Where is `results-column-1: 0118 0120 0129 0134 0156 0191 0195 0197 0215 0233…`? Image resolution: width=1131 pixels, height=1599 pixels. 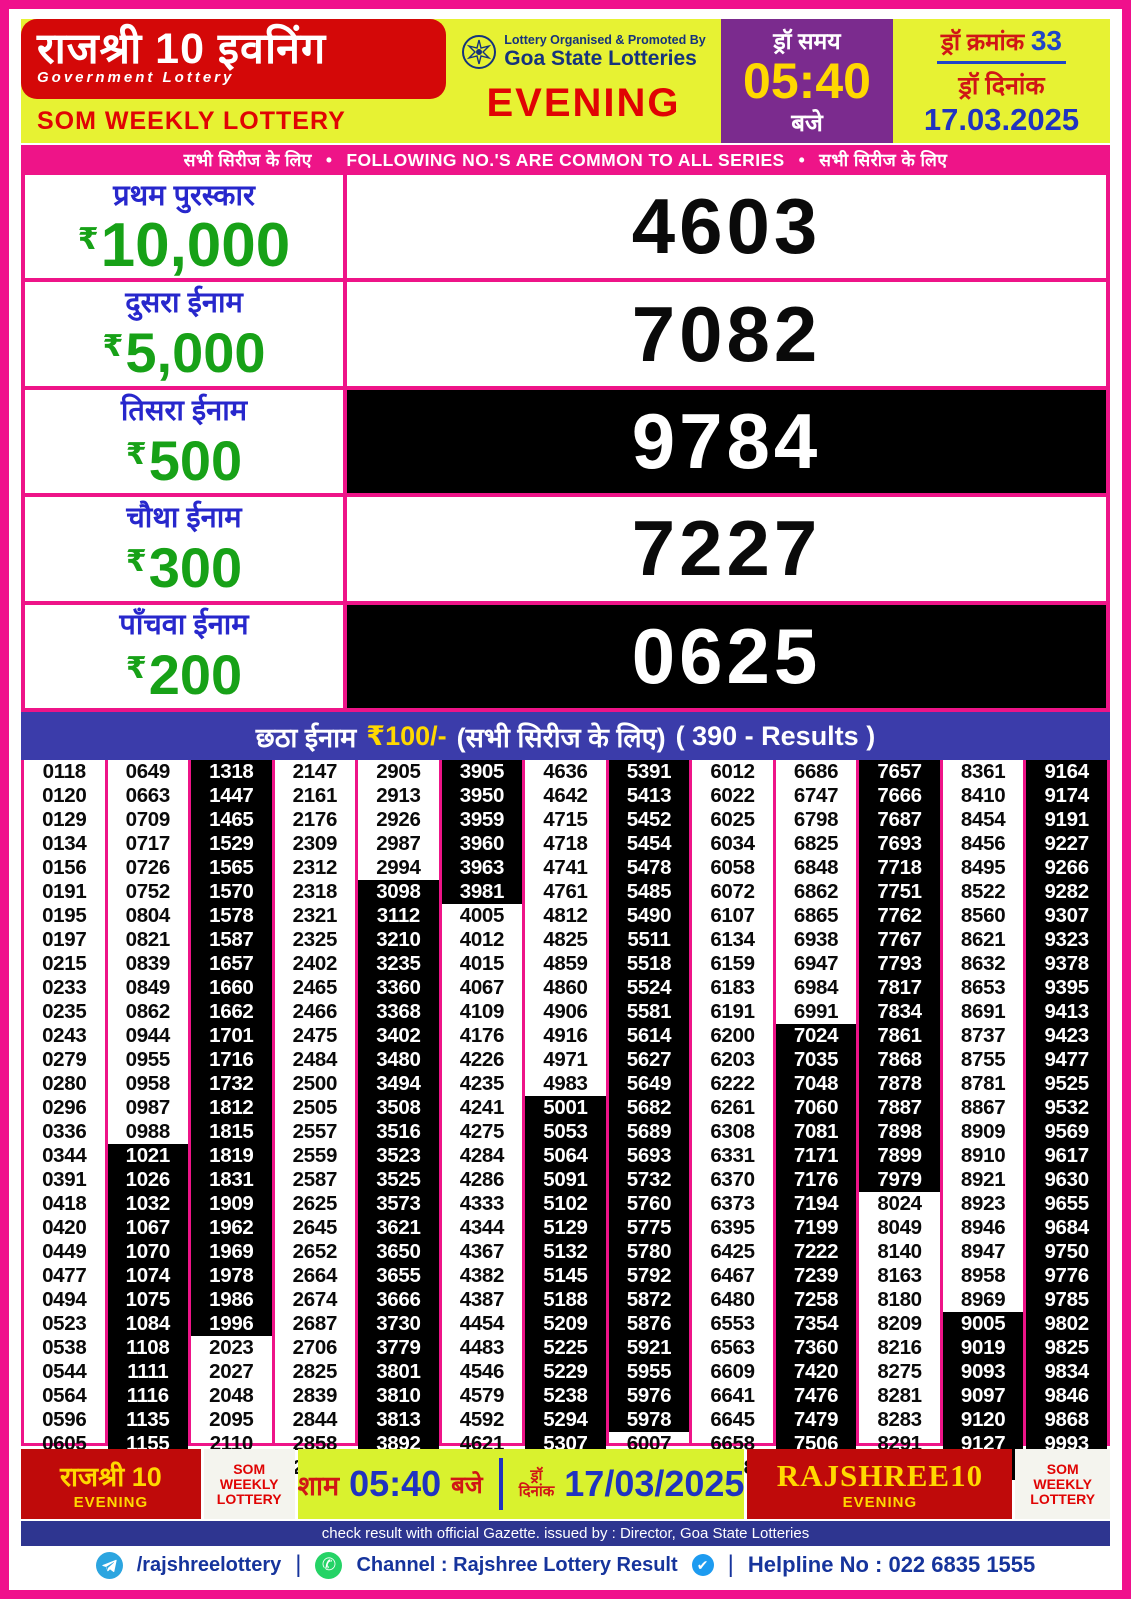
results-column-1: 0118 0120 0129 0134 0156 0191 0195 0197 0215 0233… is located at coordinates (66, 1119).